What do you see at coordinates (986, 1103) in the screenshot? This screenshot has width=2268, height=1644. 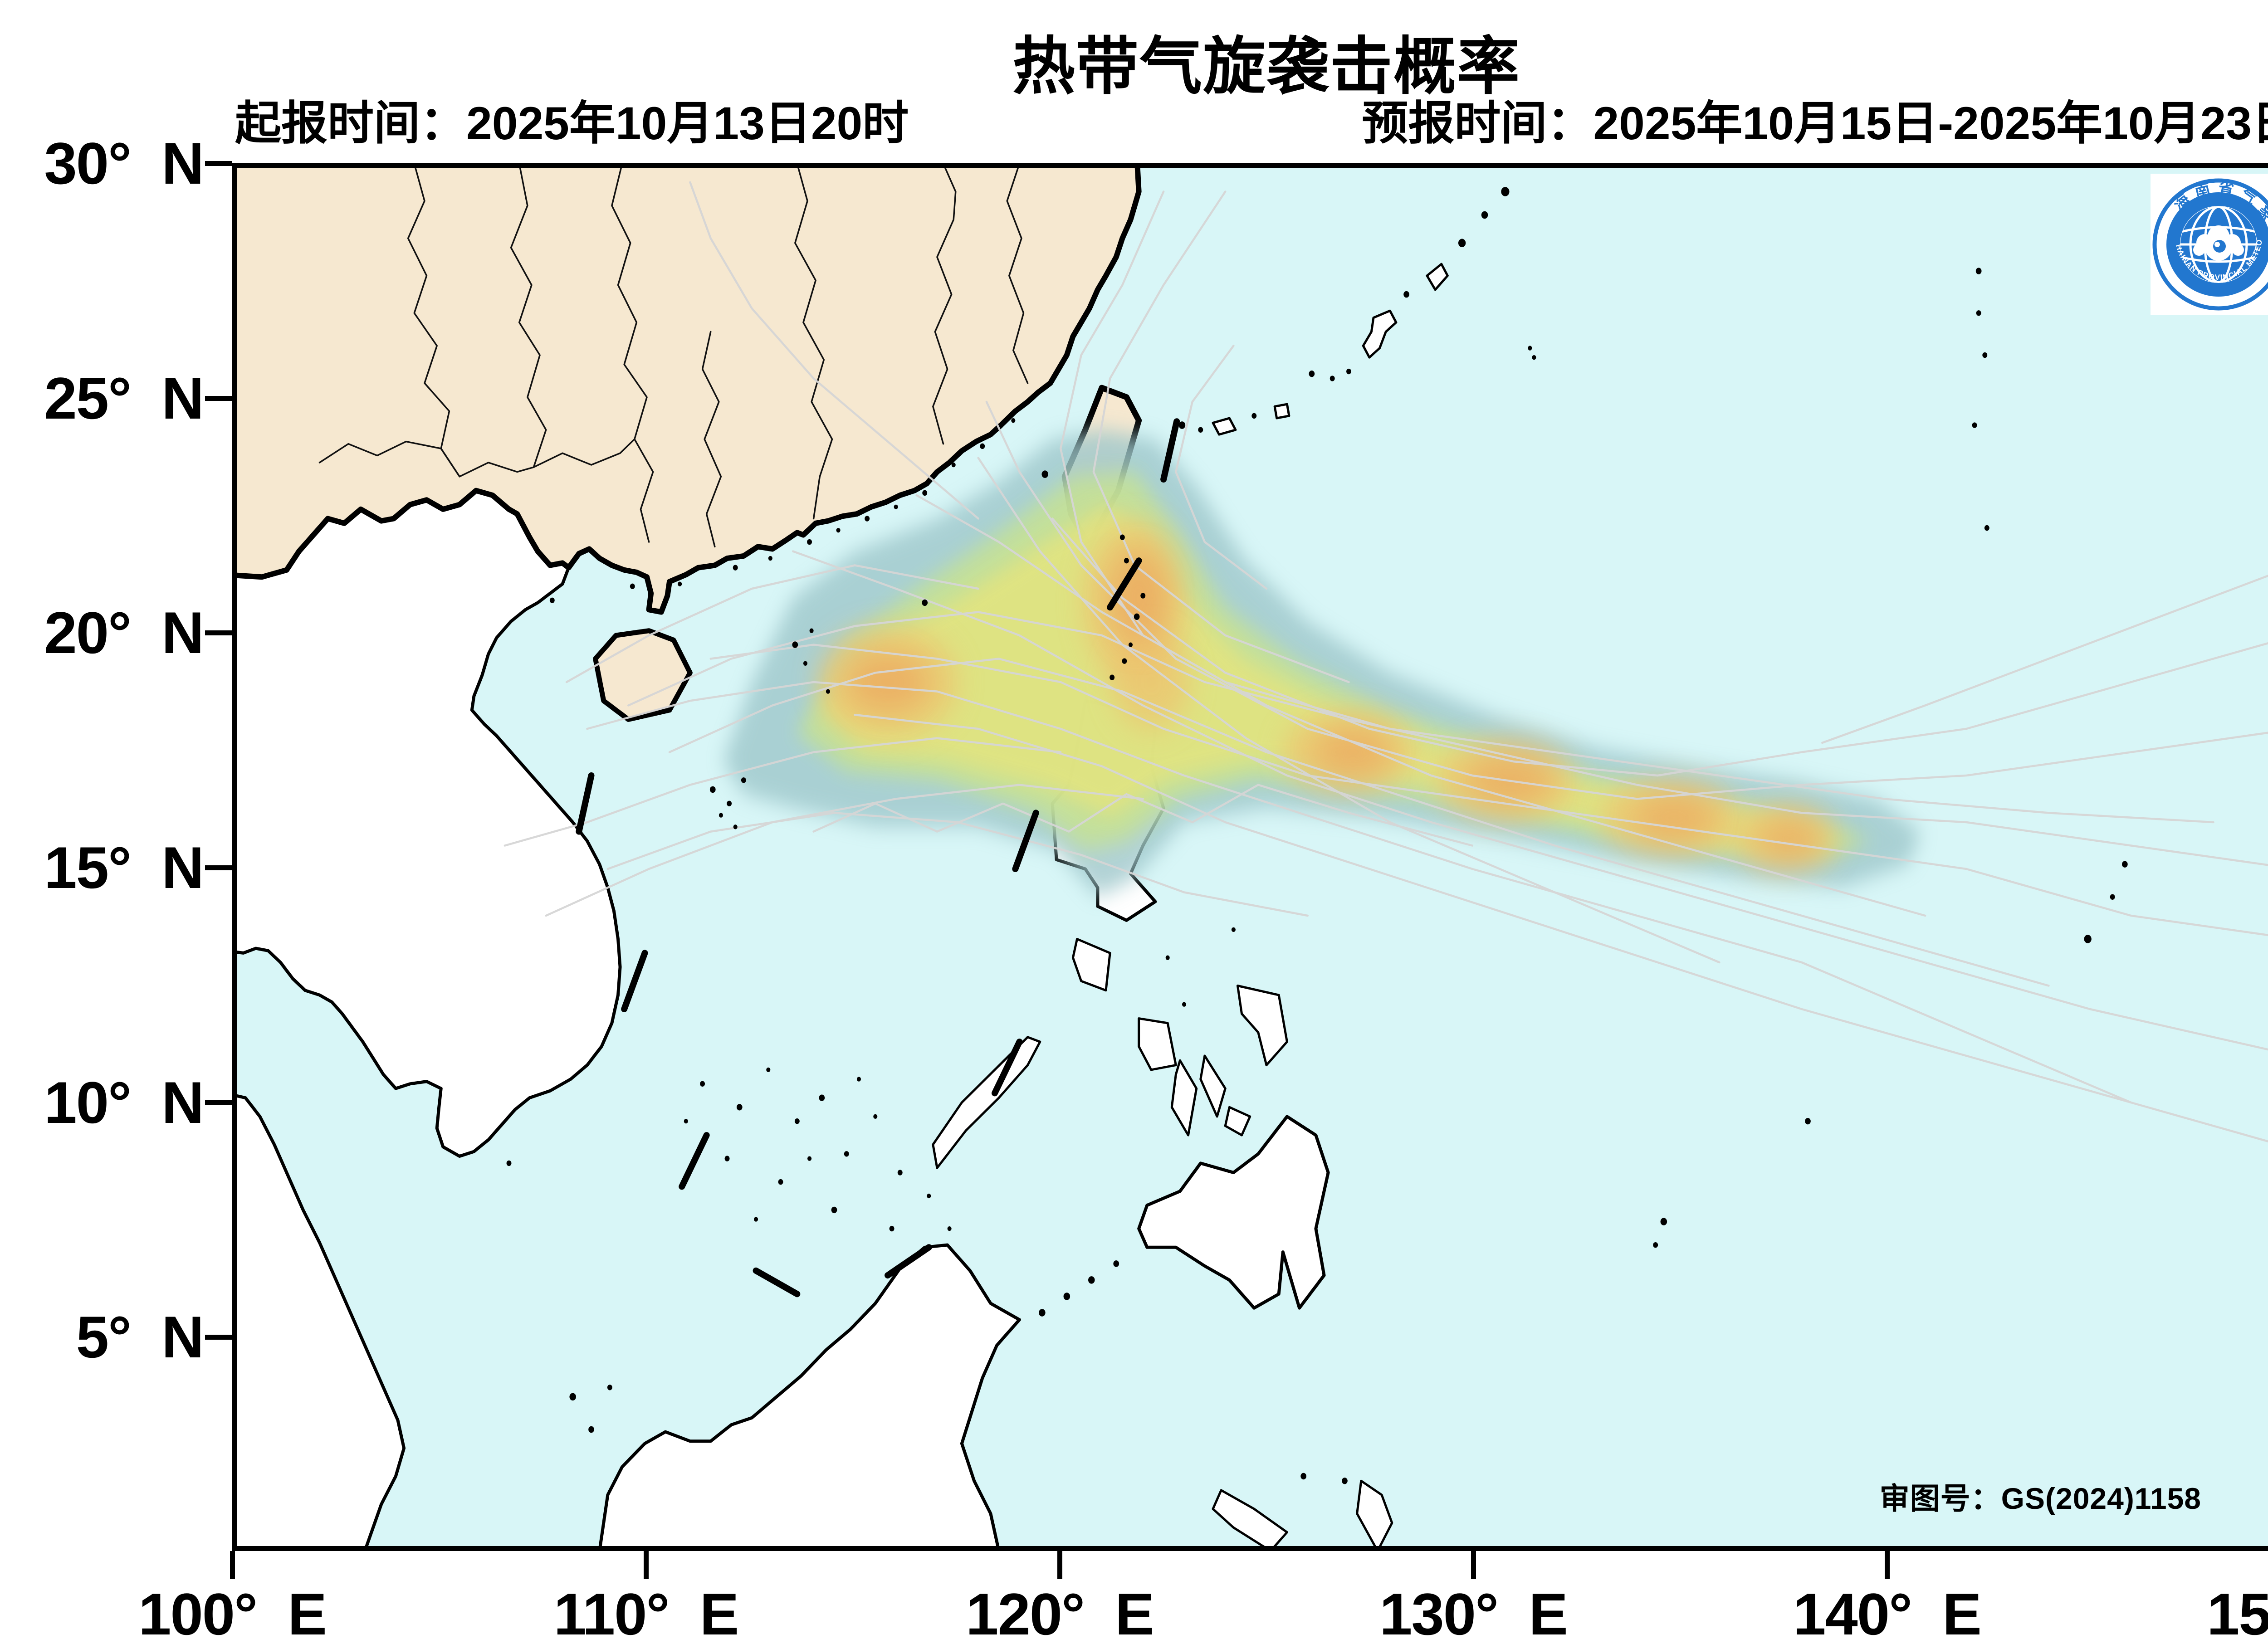 I see `land-palawan` at bounding box center [986, 1103].